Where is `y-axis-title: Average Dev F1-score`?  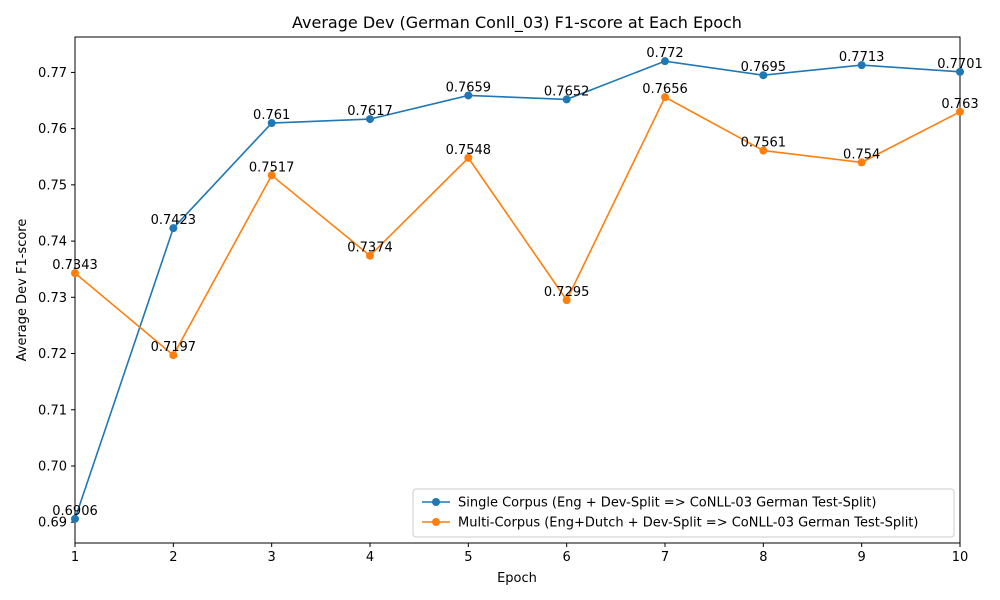
y-axis-title: Average Dev F1-score is located at coordinates (22, 290).